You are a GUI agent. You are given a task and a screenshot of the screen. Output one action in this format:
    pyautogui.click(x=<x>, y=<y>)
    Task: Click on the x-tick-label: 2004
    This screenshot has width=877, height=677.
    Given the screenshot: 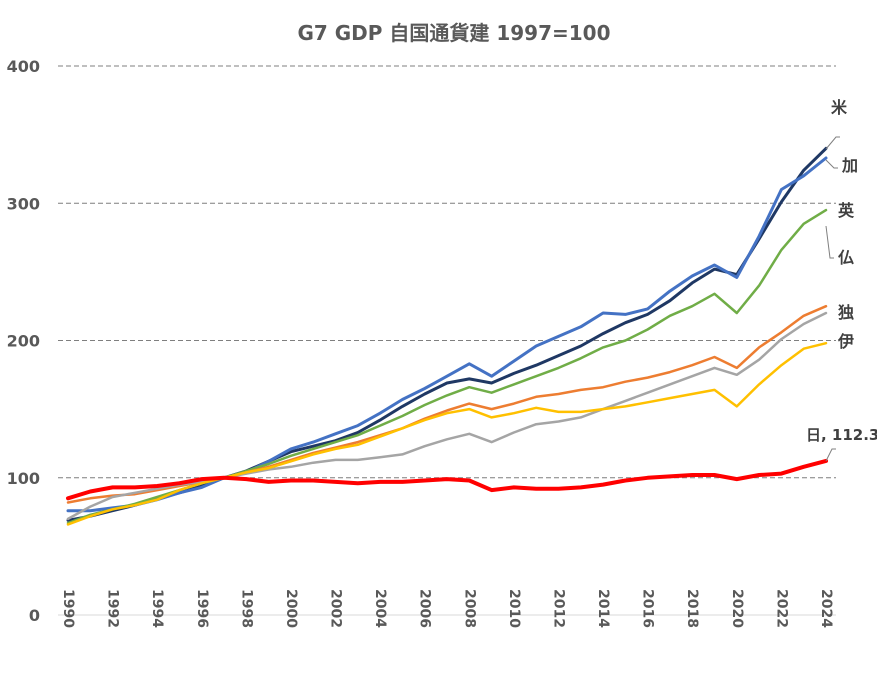 What is the action you would take?
    pyautogui.click(x=380, y=608)
    